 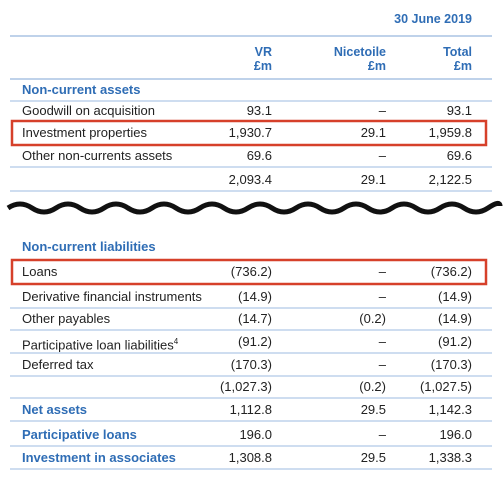 I want to click on row-label: Deferred tax, so click(x=58, y=364).